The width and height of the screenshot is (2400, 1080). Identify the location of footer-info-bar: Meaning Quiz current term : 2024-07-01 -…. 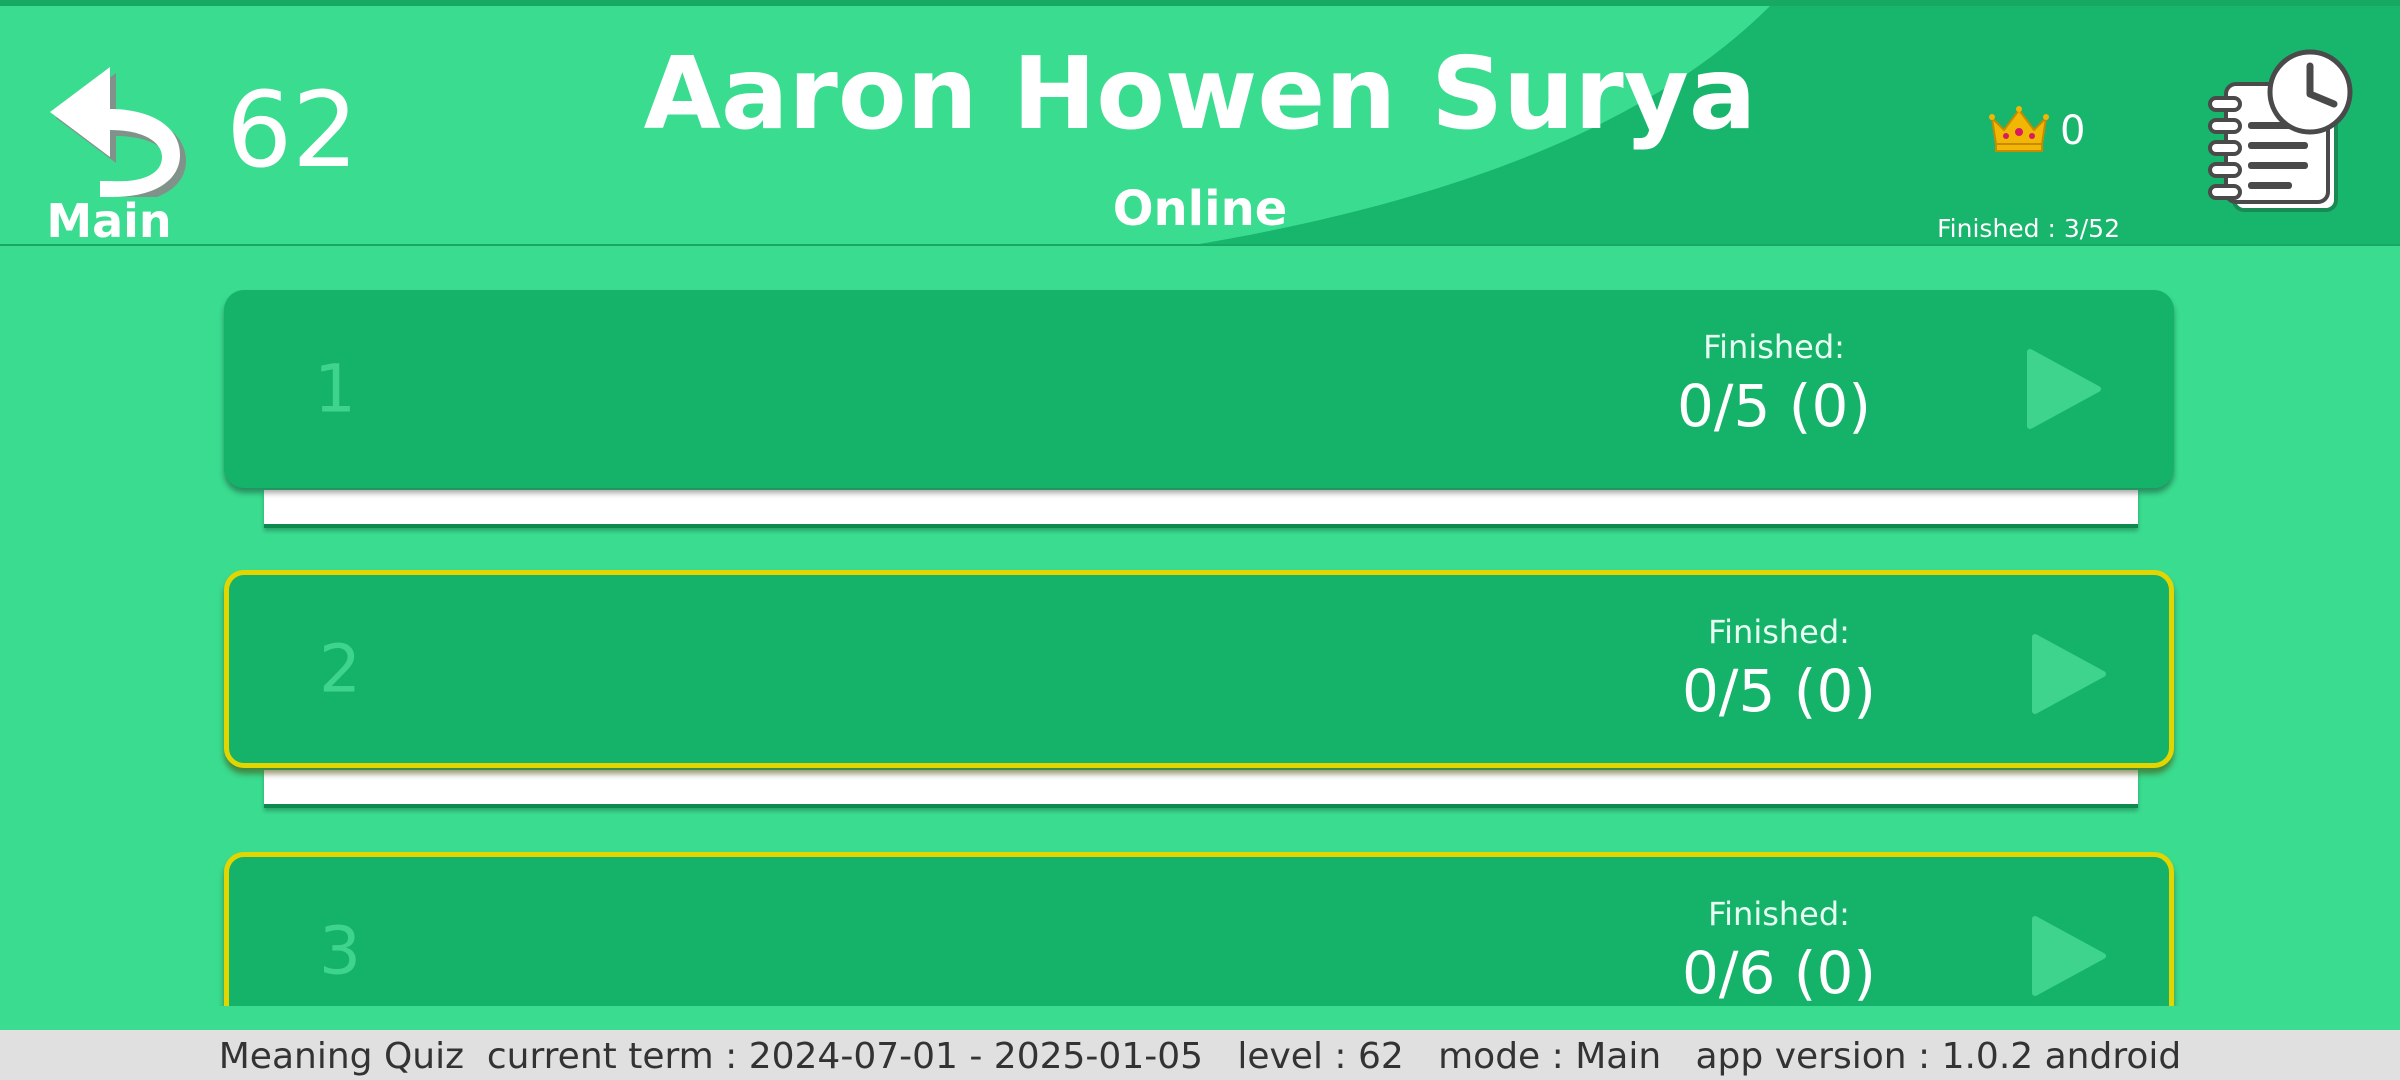
(1200, 1055).